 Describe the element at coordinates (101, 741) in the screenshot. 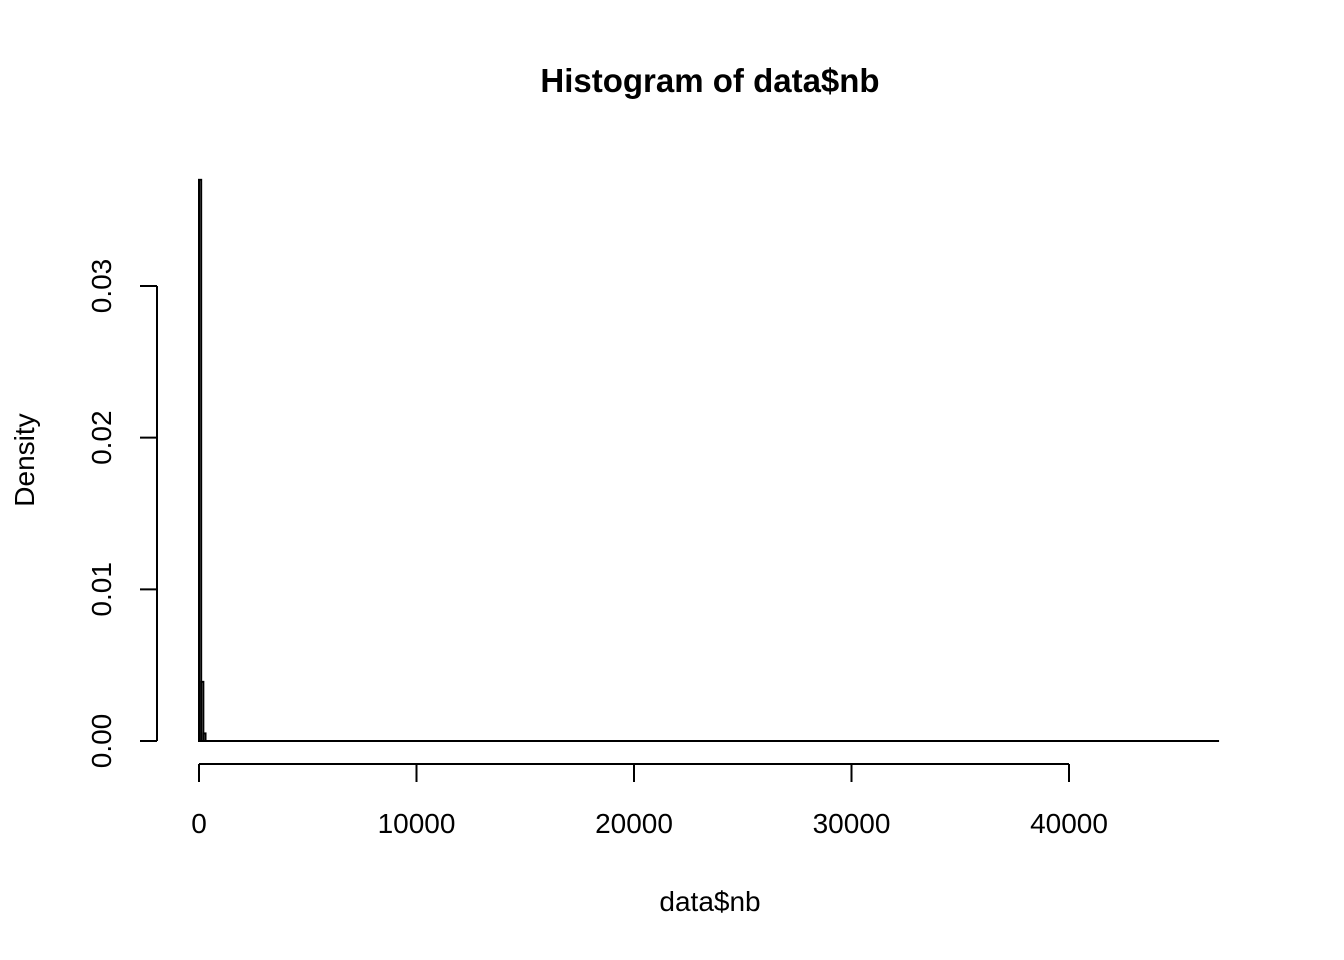

I see `y-tick-label: 0.00` at that location.